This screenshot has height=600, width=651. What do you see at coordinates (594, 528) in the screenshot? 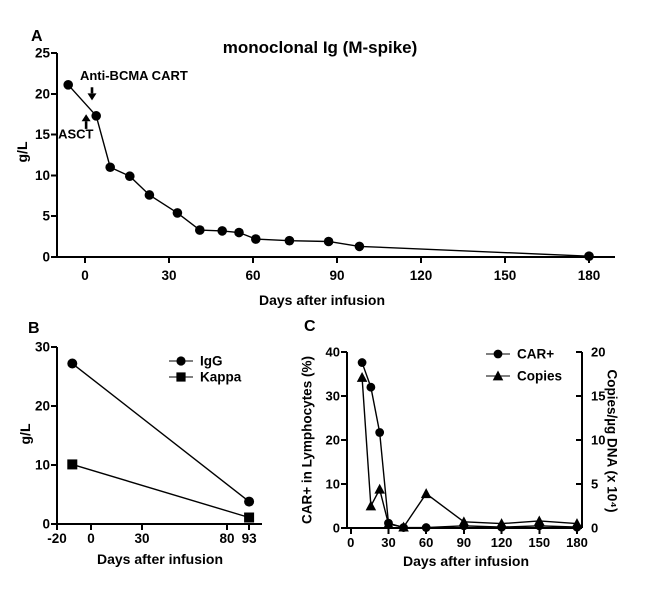
I see `right-y-tick-label: 0` at bounding box center [594, 528].